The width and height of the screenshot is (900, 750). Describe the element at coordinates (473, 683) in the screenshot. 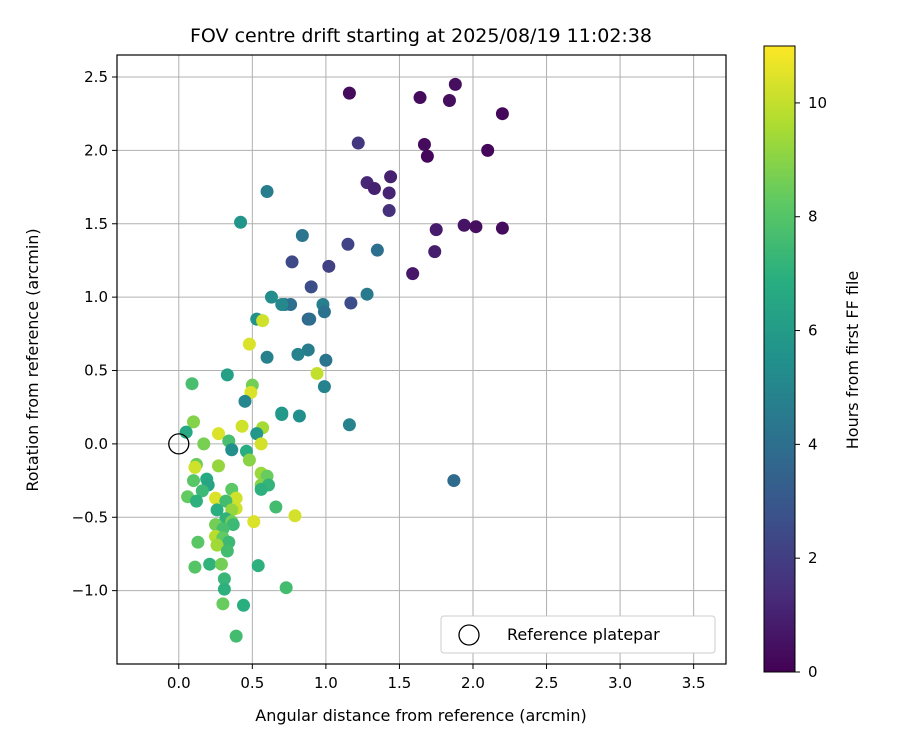

I see `x-tick-label: 2.0` at that location.